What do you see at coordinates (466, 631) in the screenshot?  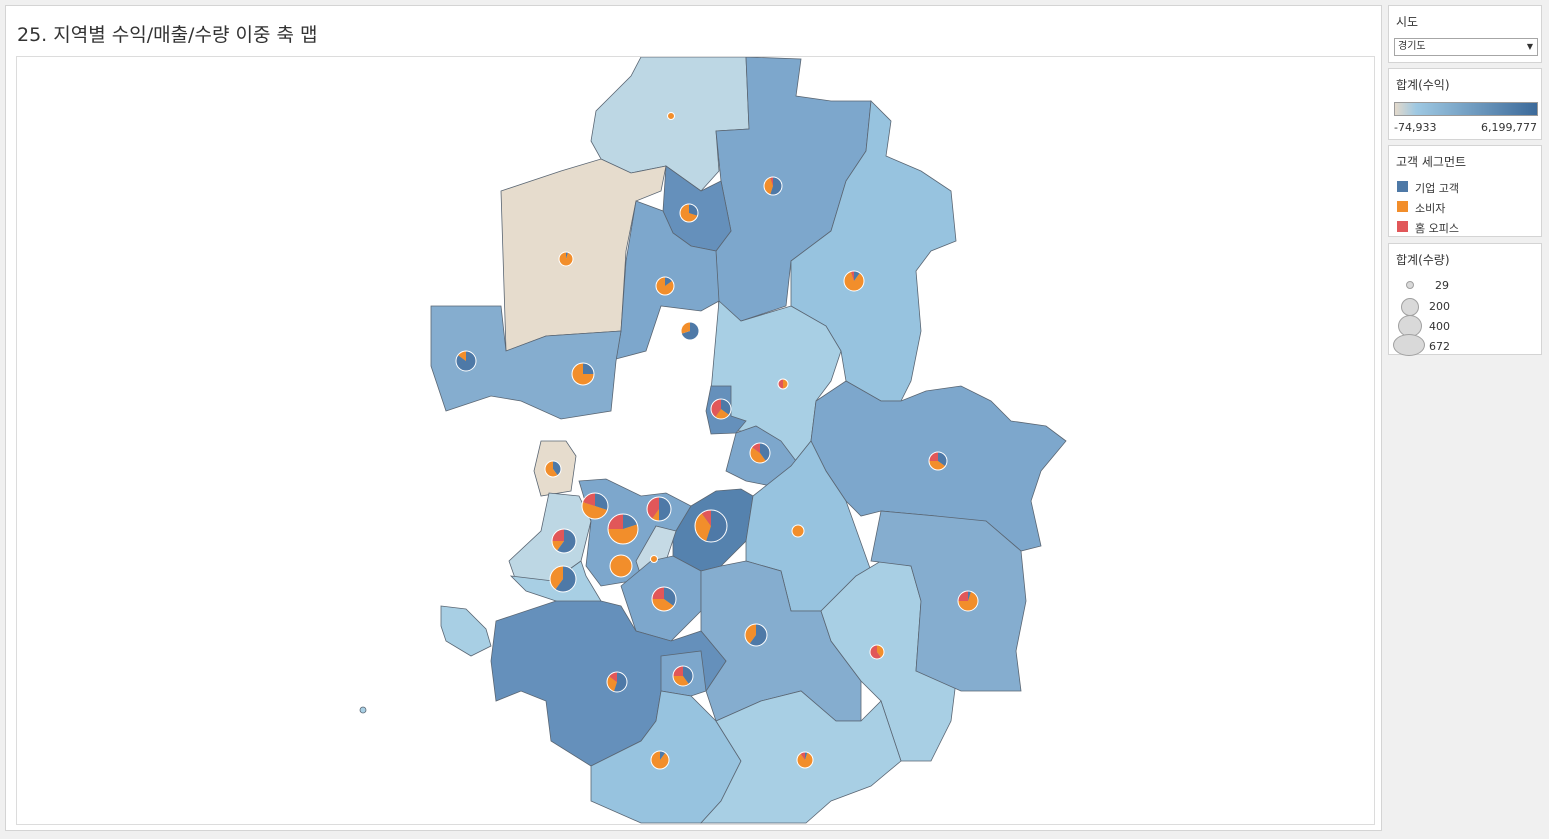 I see `region-island` at bounding box center [466, 631].